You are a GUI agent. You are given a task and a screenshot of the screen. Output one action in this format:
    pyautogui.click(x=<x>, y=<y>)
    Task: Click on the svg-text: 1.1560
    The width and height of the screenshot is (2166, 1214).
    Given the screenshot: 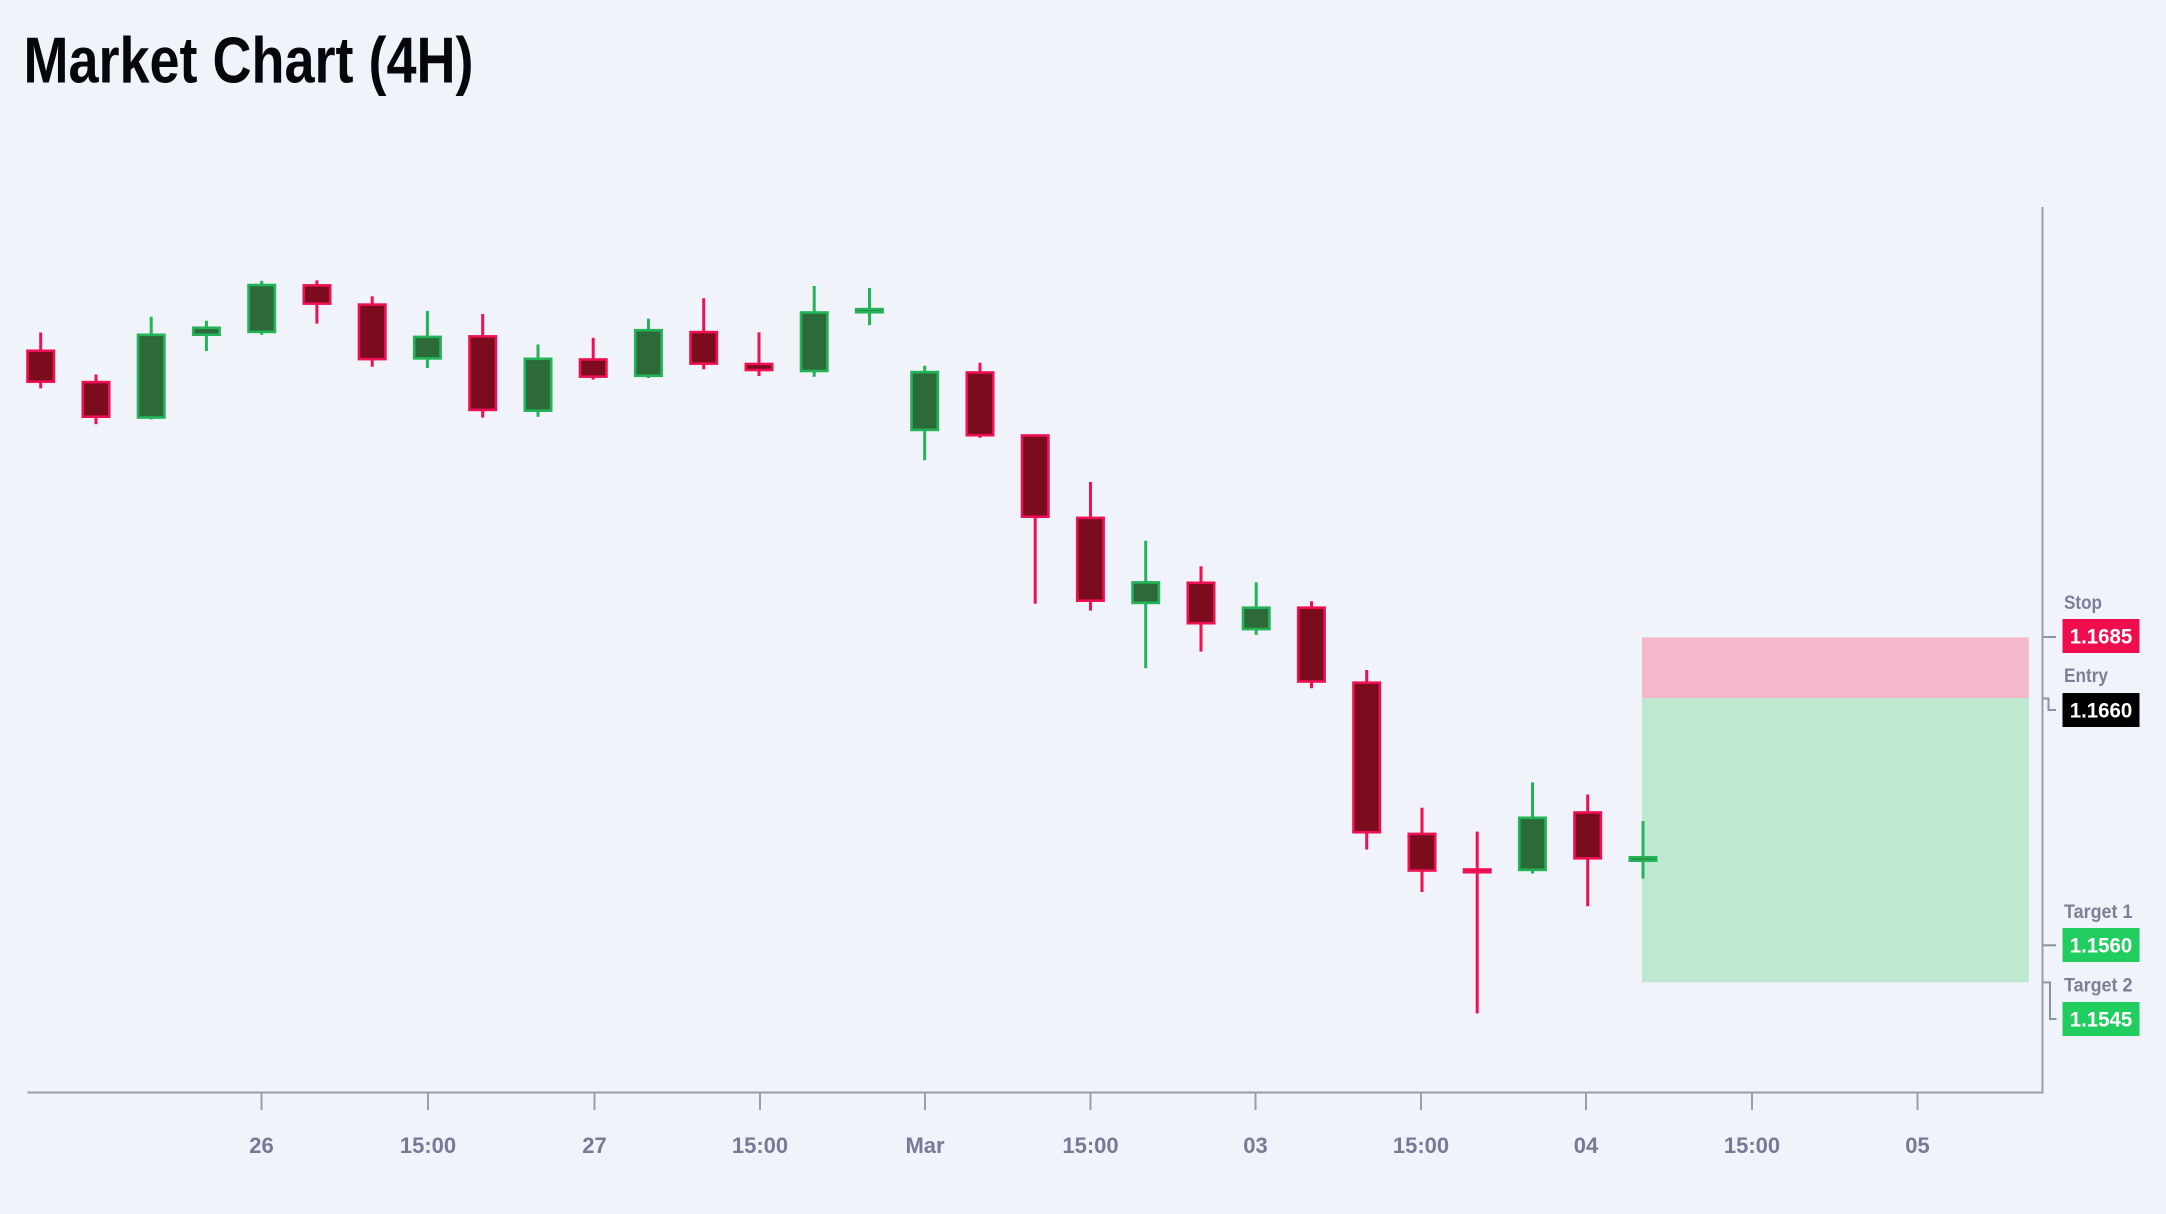 What is the action you would take?
    pyautogui.click(x=2101, y=946)
    